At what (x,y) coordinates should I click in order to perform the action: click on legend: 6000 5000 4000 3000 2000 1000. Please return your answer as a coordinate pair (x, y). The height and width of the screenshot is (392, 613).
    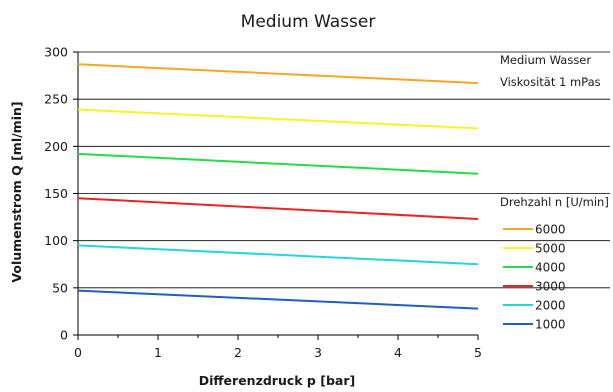
    Looking at the image, I should click on (534, 277).